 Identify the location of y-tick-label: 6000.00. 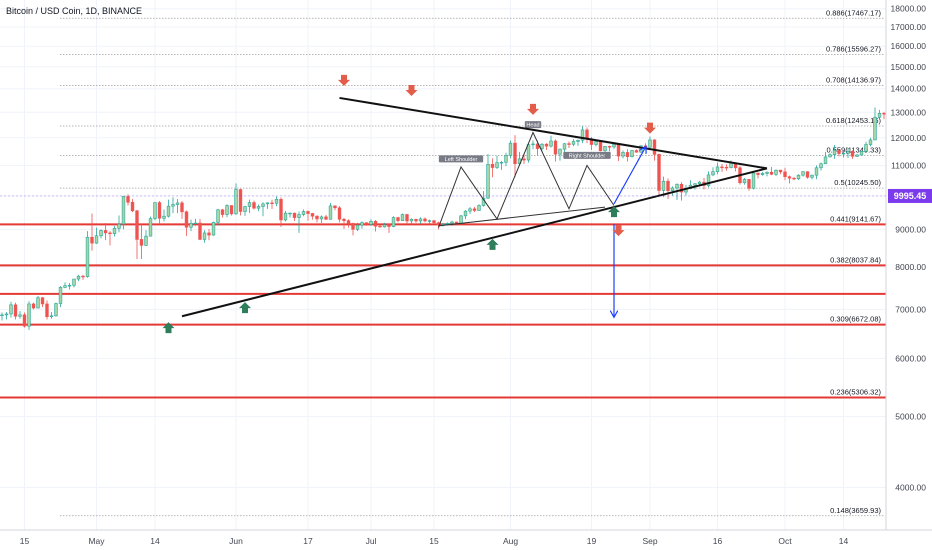
(910, 358).